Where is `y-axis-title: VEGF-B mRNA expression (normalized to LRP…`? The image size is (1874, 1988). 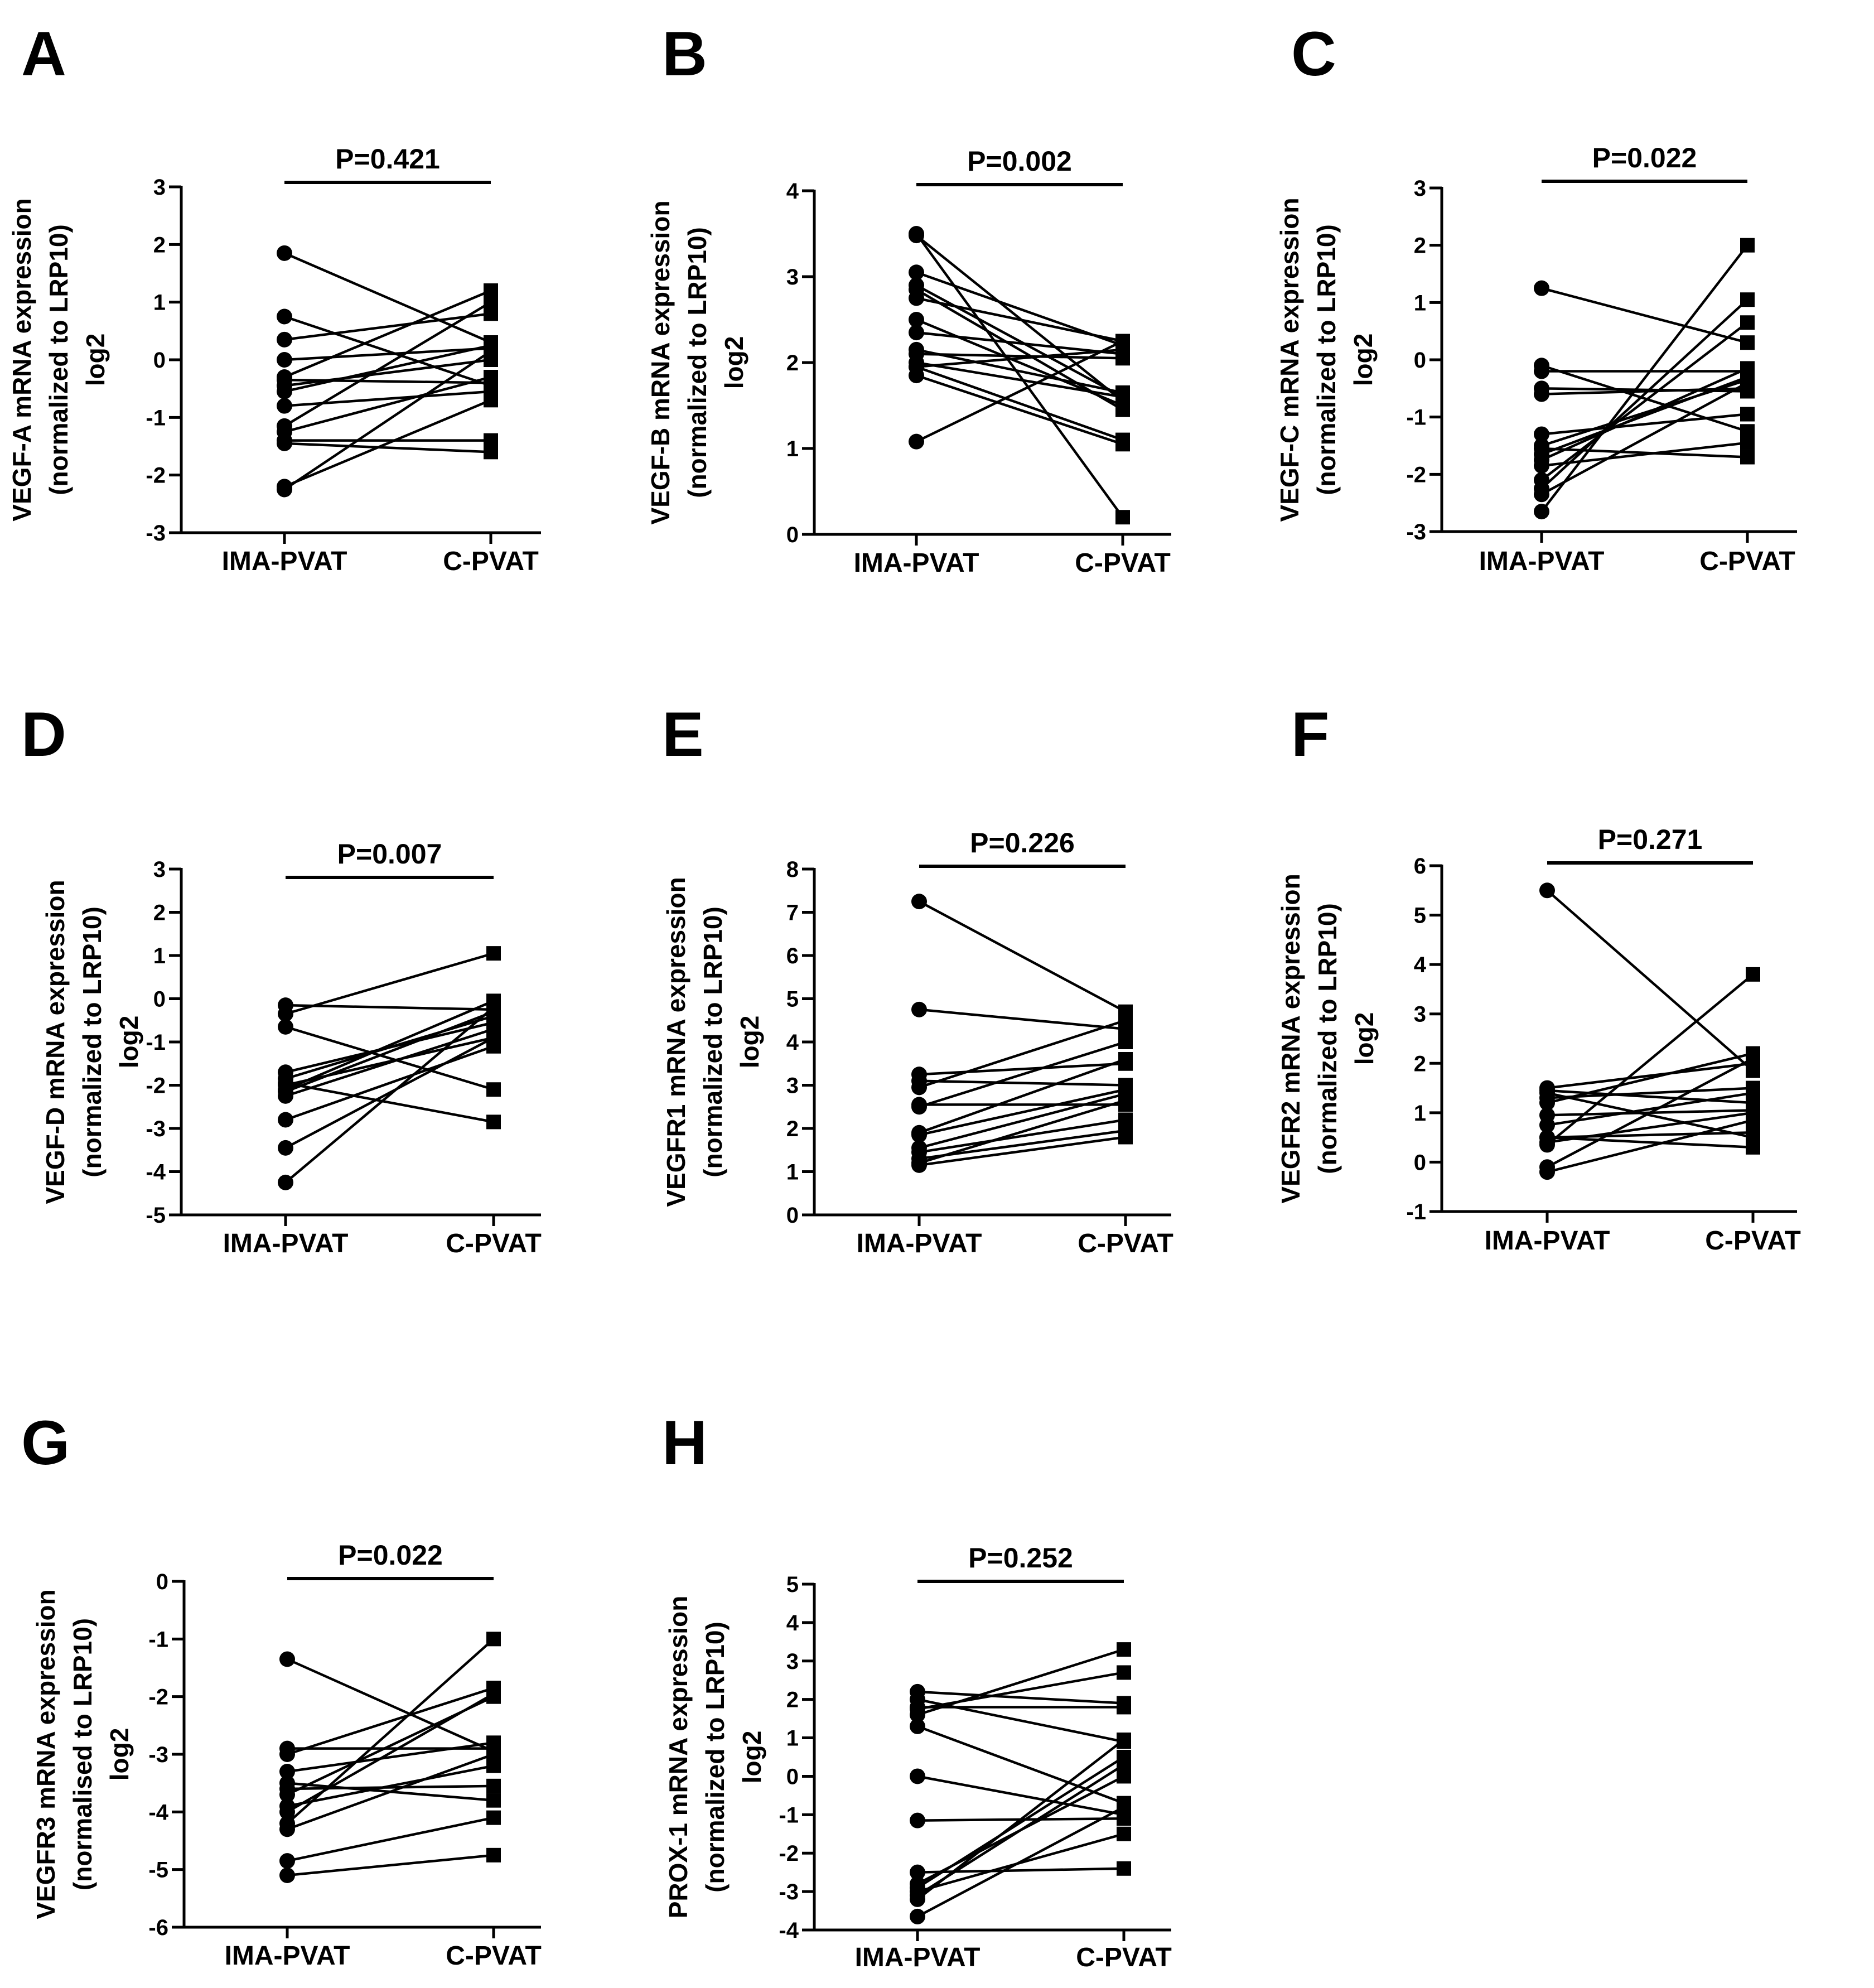 y-axis-title: VEGF-B mRNA expression (normalized to LRP… is located at coordinates (697, 362).